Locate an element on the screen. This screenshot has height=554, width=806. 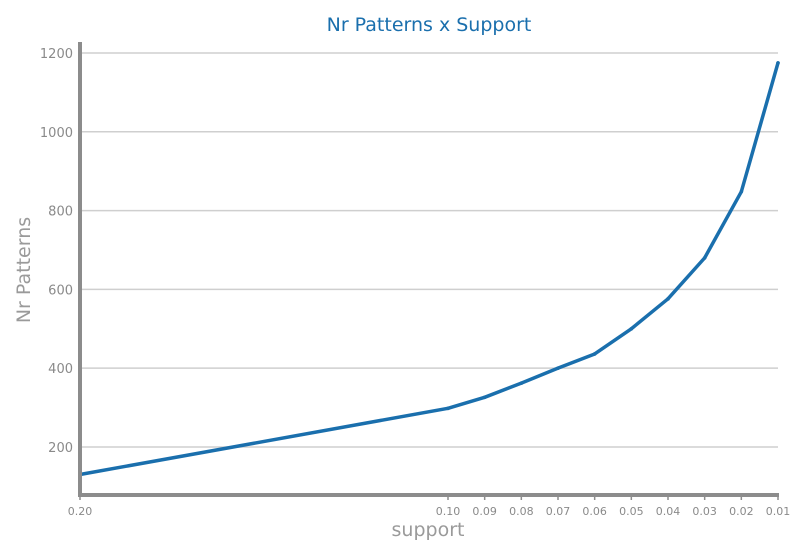
x-tick-label: 0.04 is located at coordinates (668, 511).